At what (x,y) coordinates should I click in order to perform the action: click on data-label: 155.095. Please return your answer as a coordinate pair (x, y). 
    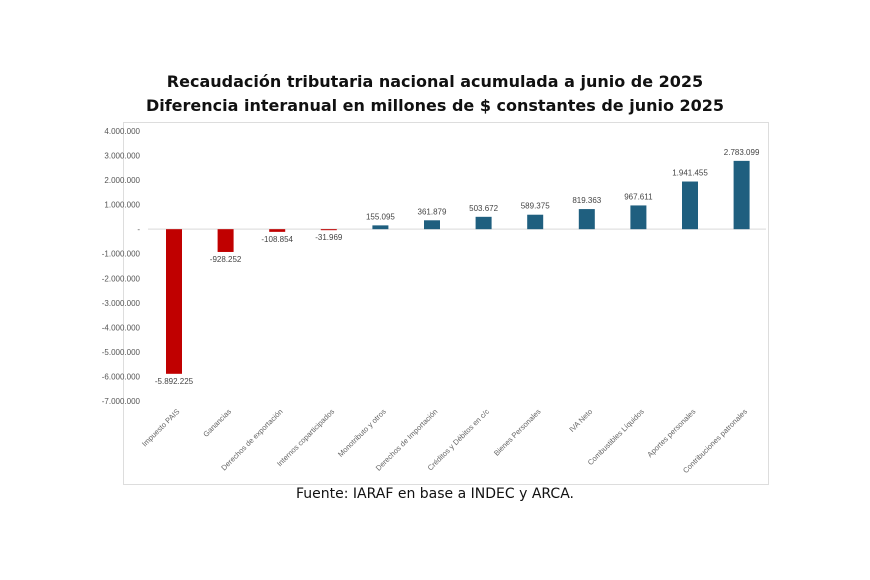
    Looking at the image, I should click on (380, 216).